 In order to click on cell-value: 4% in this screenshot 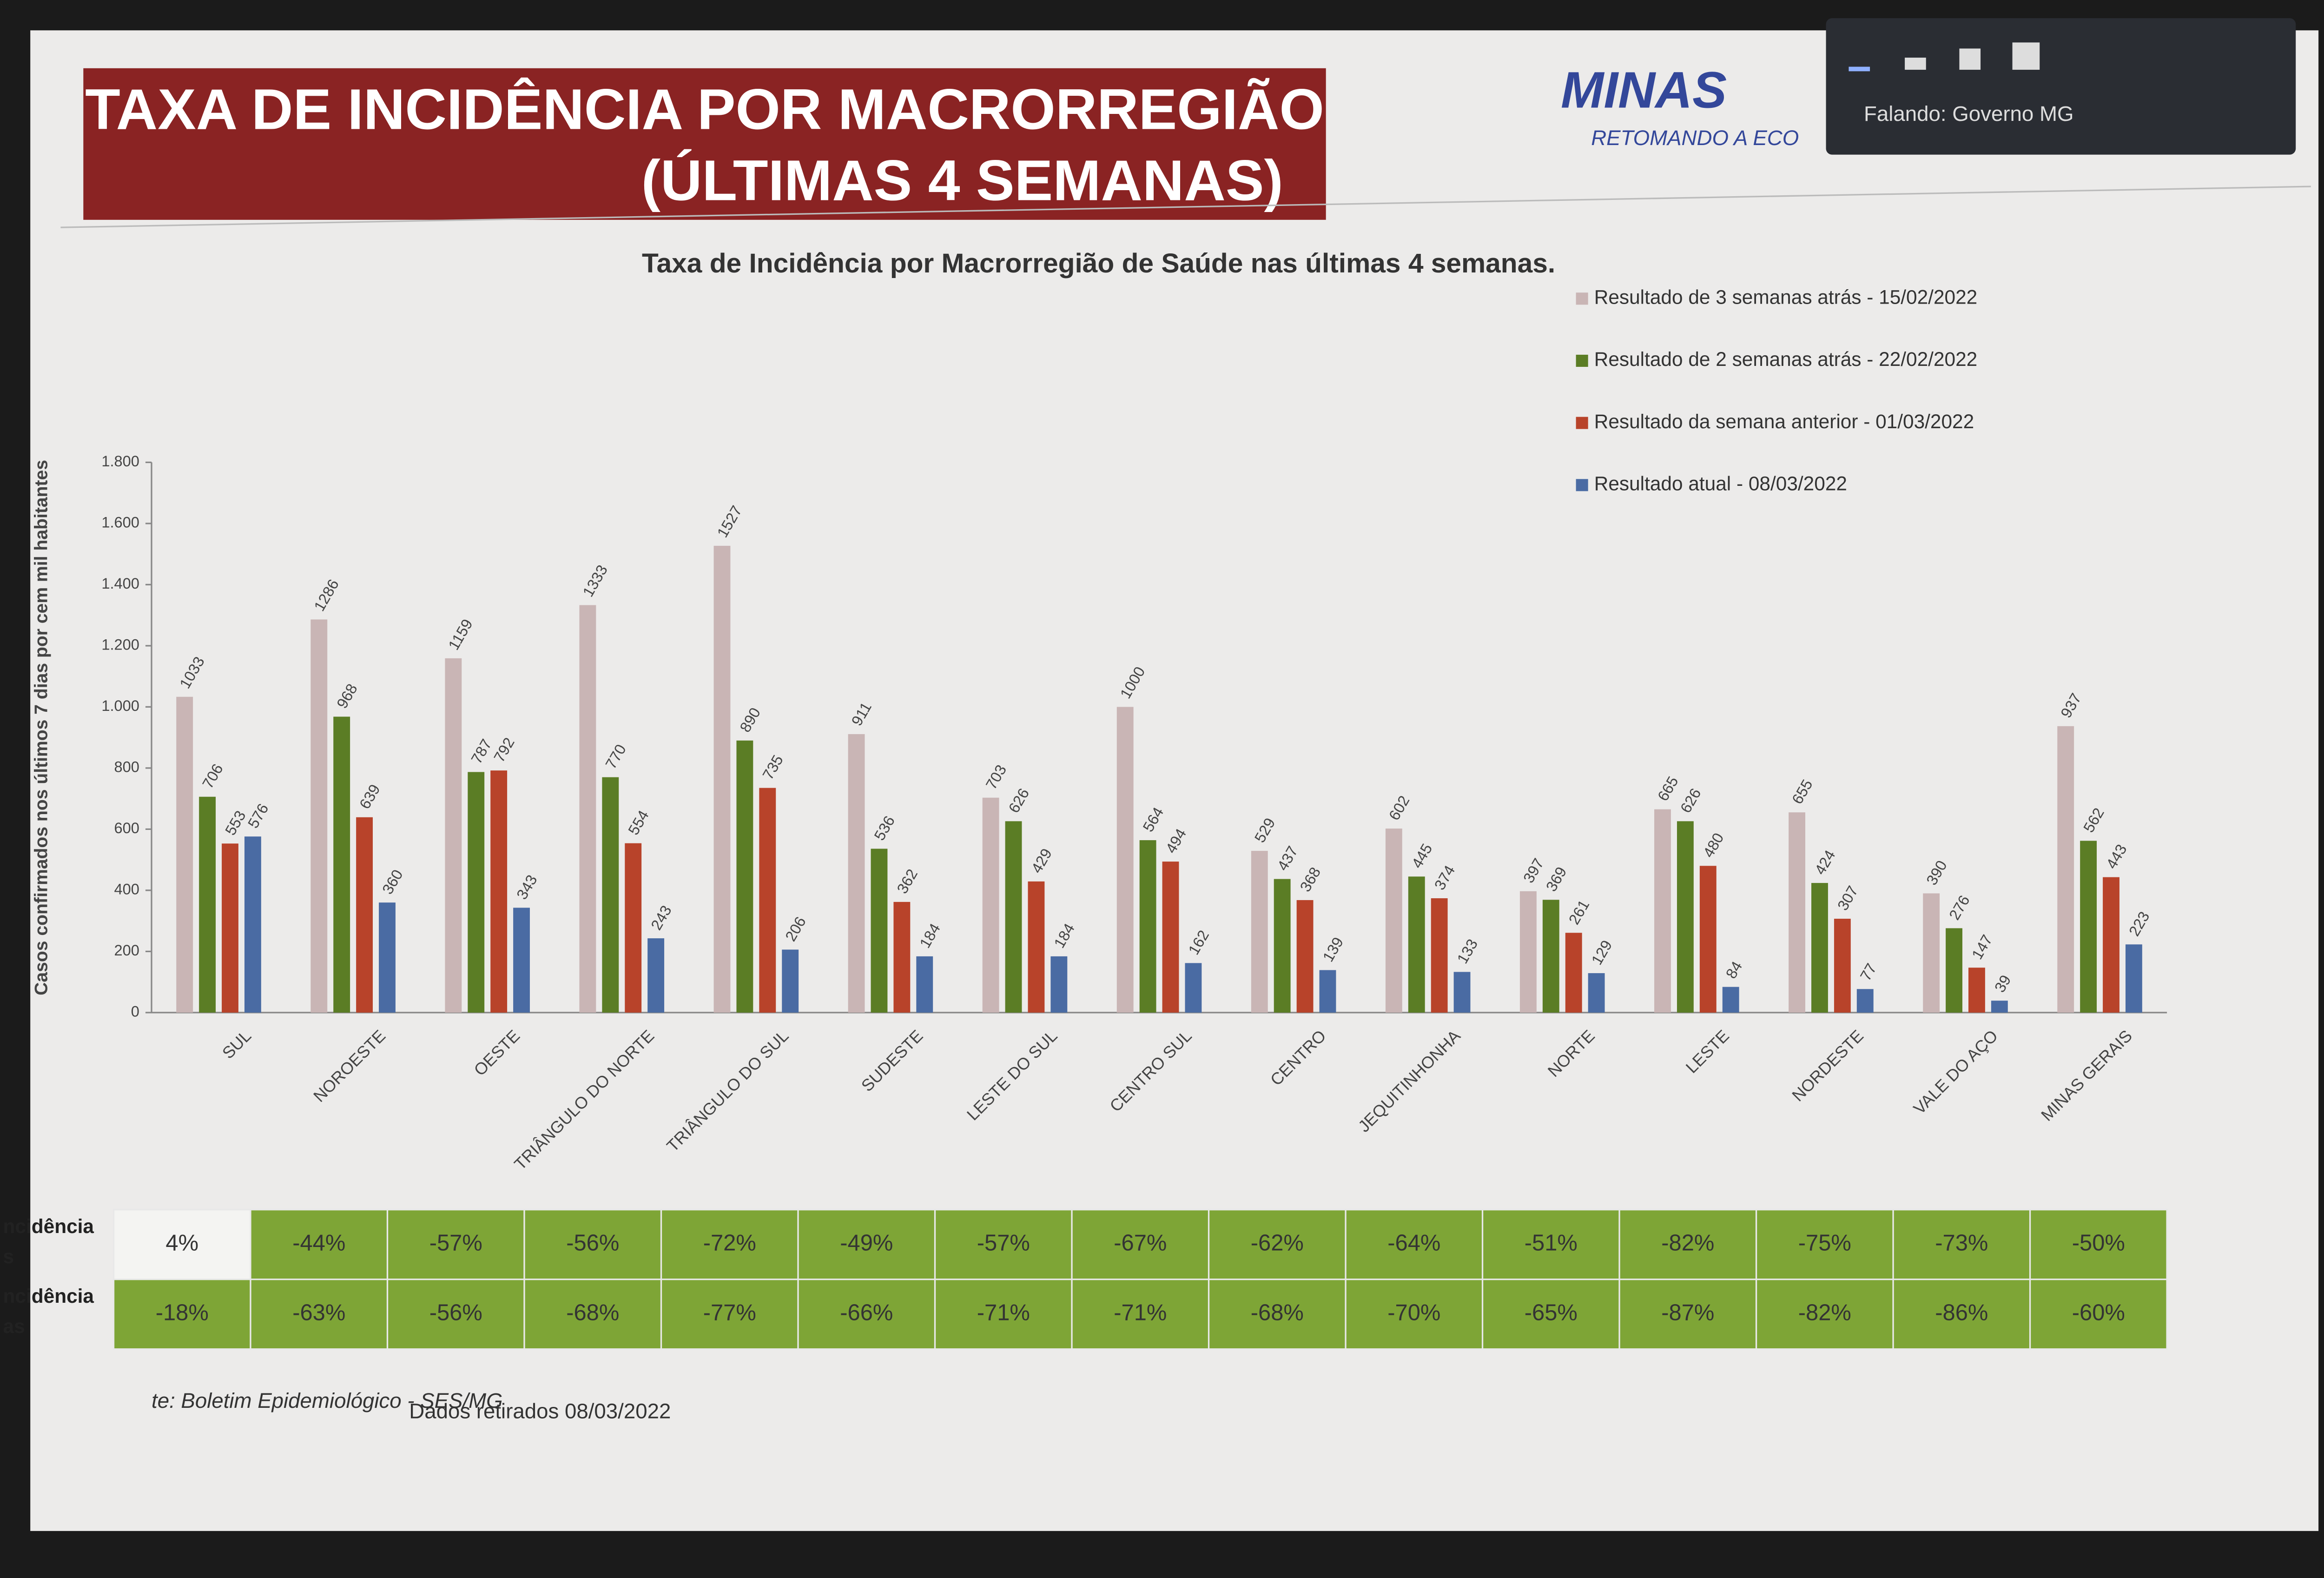, I will do `click(181, 1243)`.